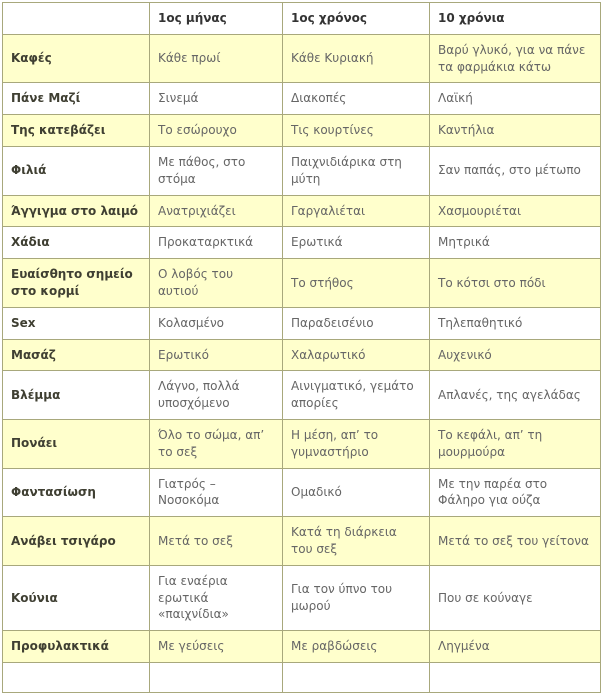 This screenshot has height=693, width=602. What do you see at coordinates (216, 541) in the screenshot?
I see `table-cell: Μετά το σεξ` at bounding box center [216, 541].